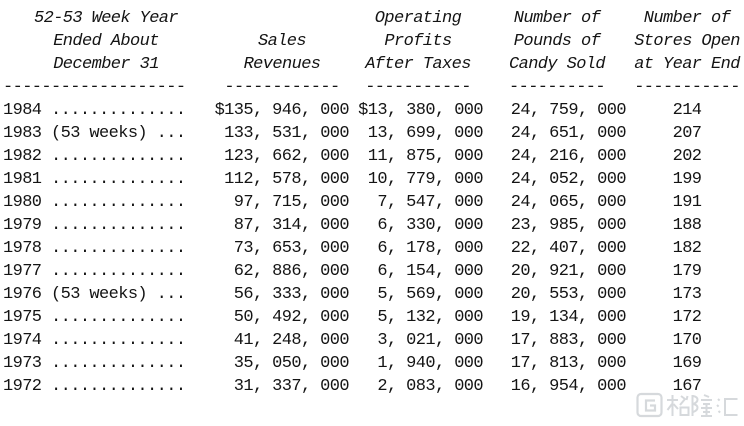  Describe the element at coordinates (430, 317) in the screenshot. I see `profit-cell: 5, 132, 000` at that location.